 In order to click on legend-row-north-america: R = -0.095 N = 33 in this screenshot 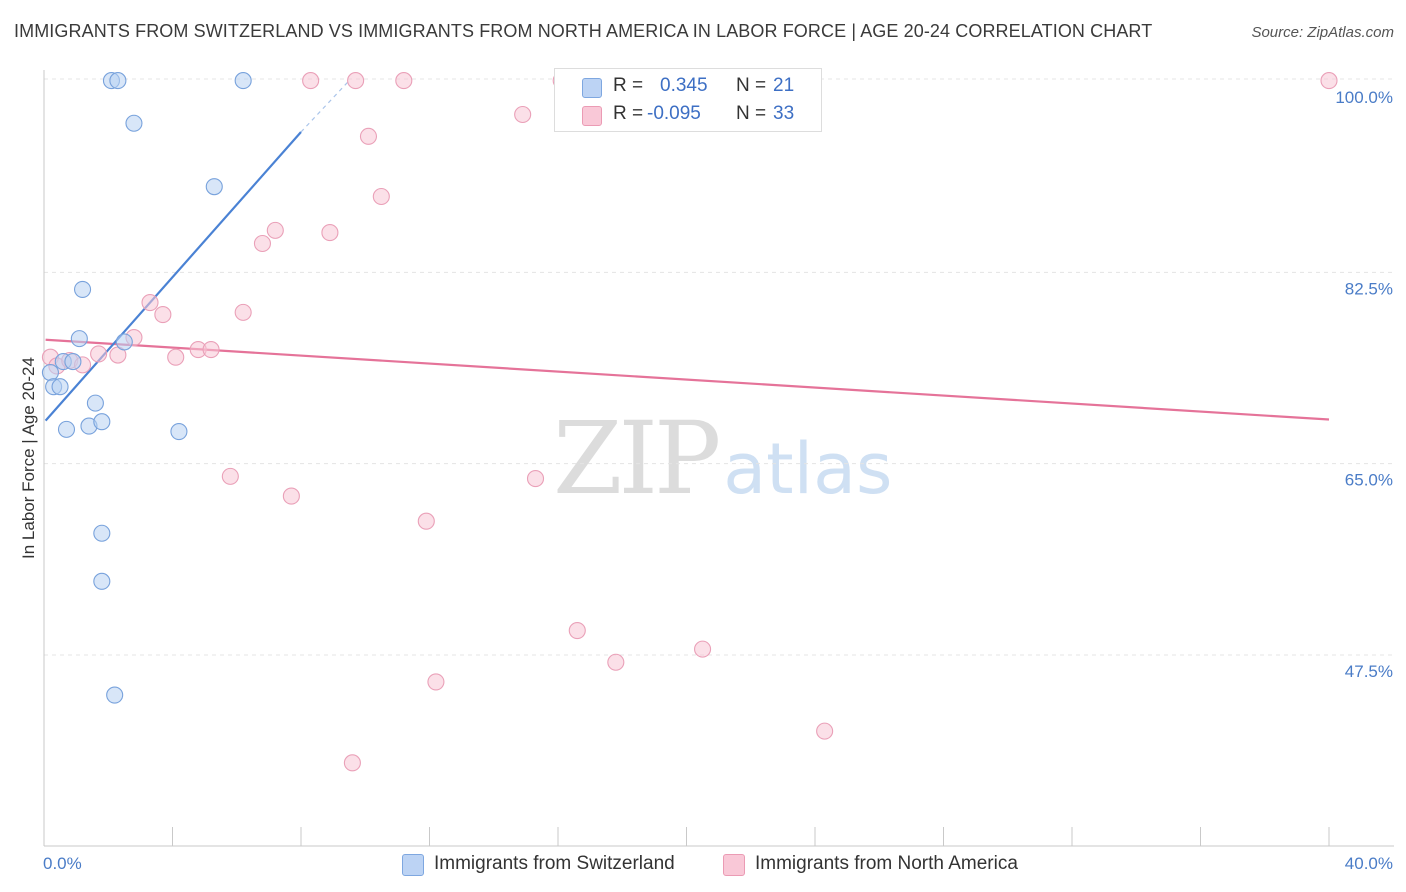, I will do `click(688, 115)`.